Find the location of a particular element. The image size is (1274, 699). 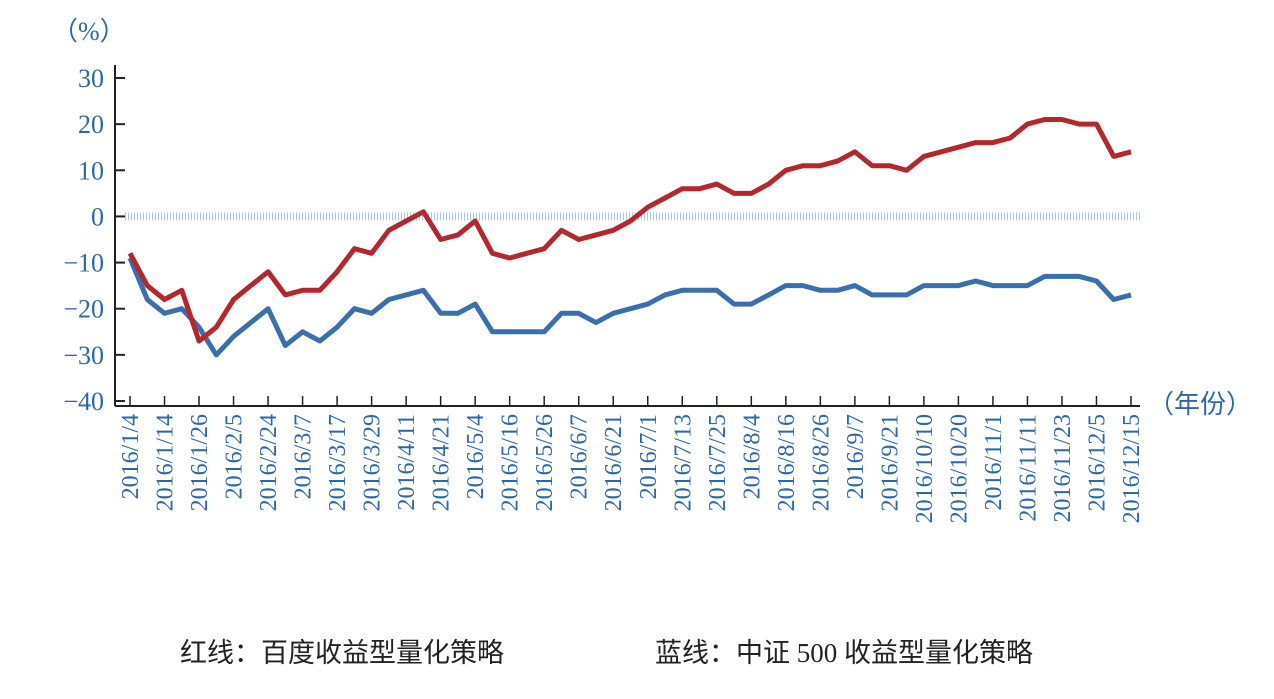

x-tick-label: 2016/4/11 is located at coordinates (407, 462).